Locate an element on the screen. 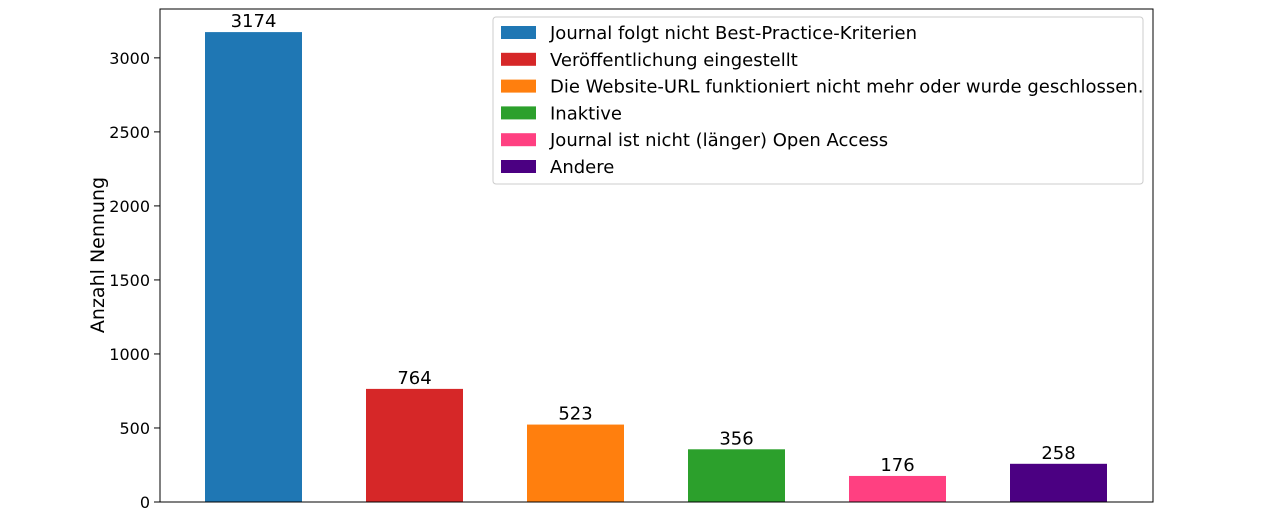 This screenshot has height=513, width=1280. y-tick-label: 3000 is located at coordinates (129, 58).